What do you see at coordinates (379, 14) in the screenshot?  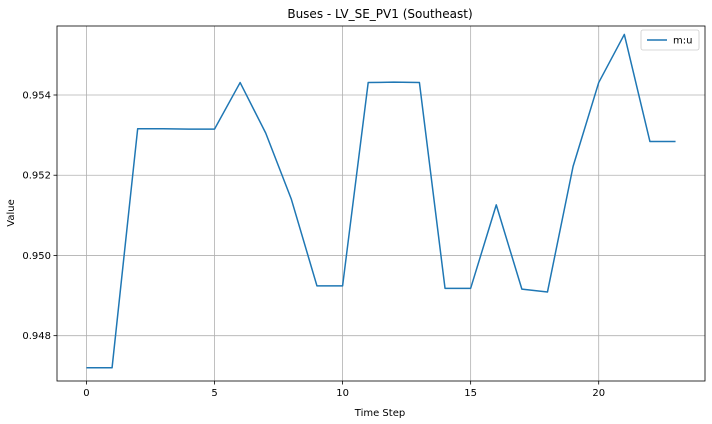 I see `chart-title: Buses - LV_SE_PV1 (Southeast)` at bounding box center [379, 14].